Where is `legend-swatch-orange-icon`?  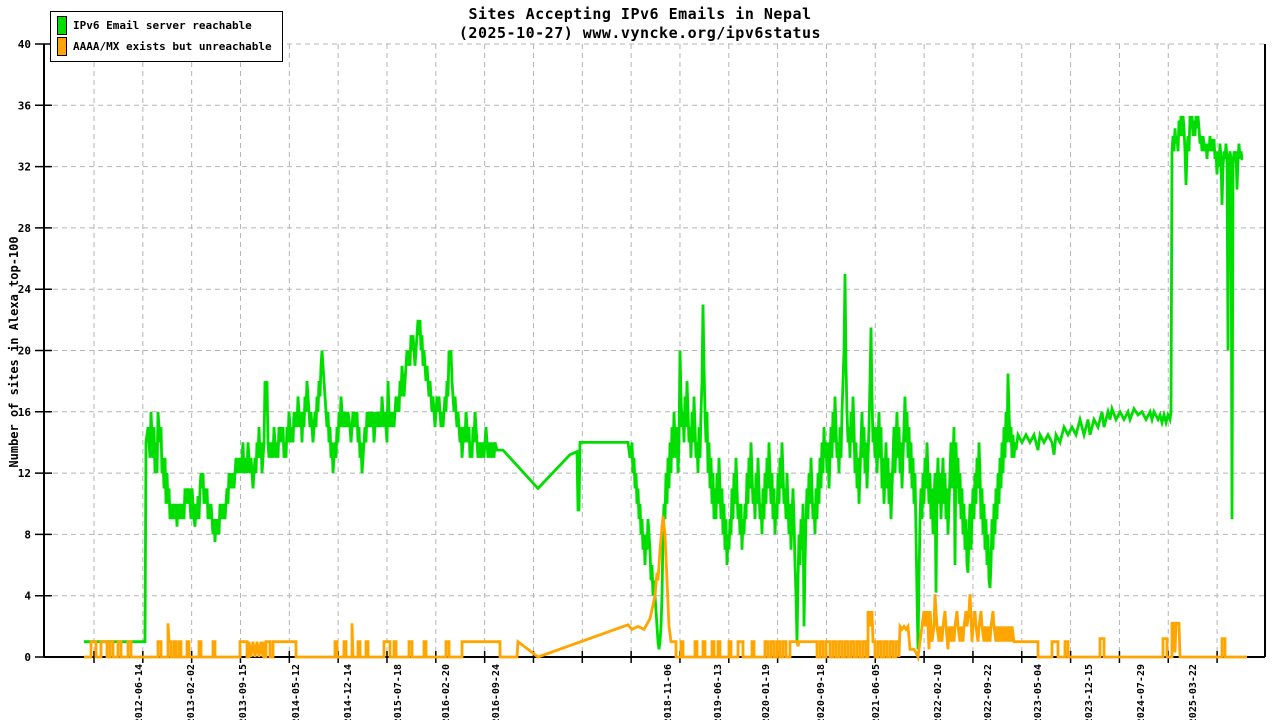
legend-swatch-orange-icon is located at coordinates (62, 46).